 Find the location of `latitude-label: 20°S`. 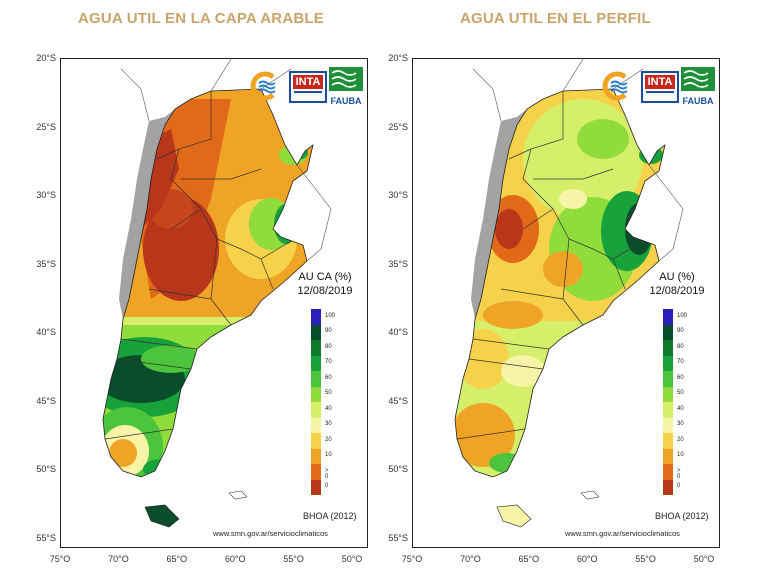

latitude-label: 20°S is located at coordinates (46, 58).